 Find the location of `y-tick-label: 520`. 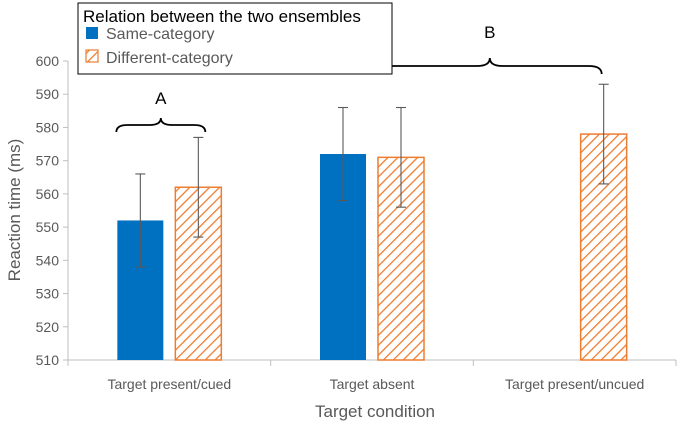

y-tick-label: 520 is located at coordinates (48, 327).